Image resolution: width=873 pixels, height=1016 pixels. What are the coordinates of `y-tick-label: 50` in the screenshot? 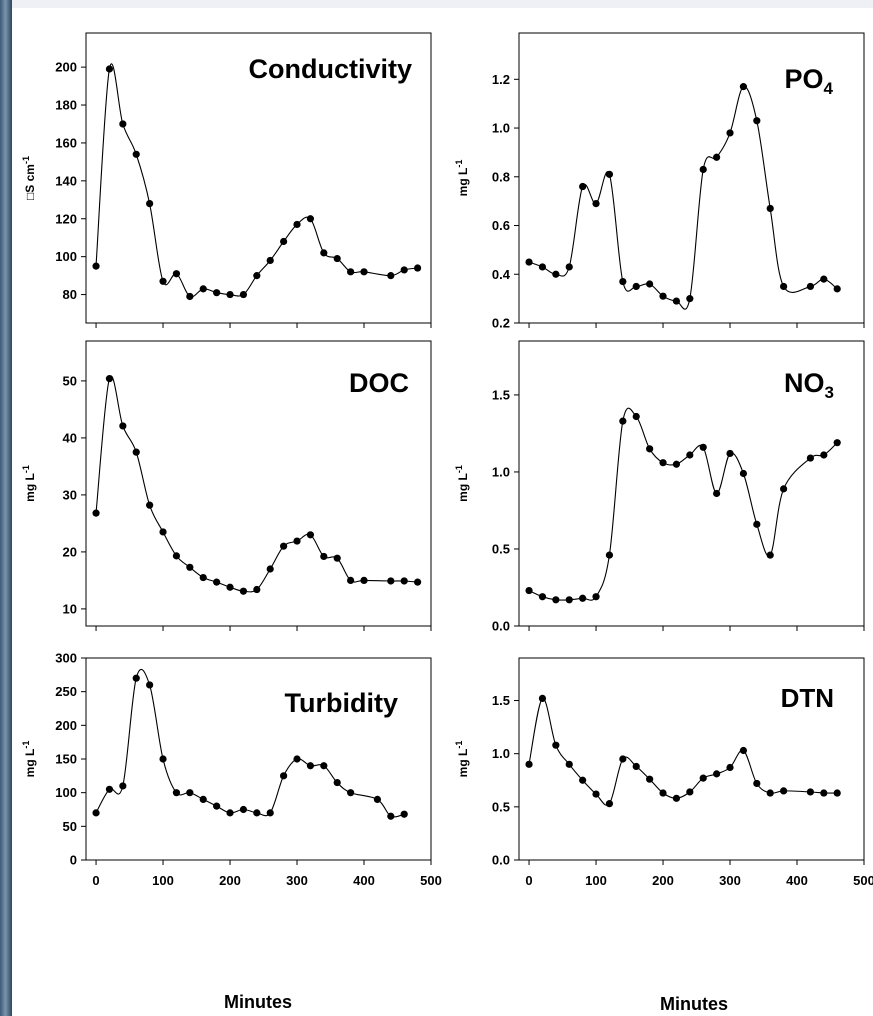 It's located at (70, 826).